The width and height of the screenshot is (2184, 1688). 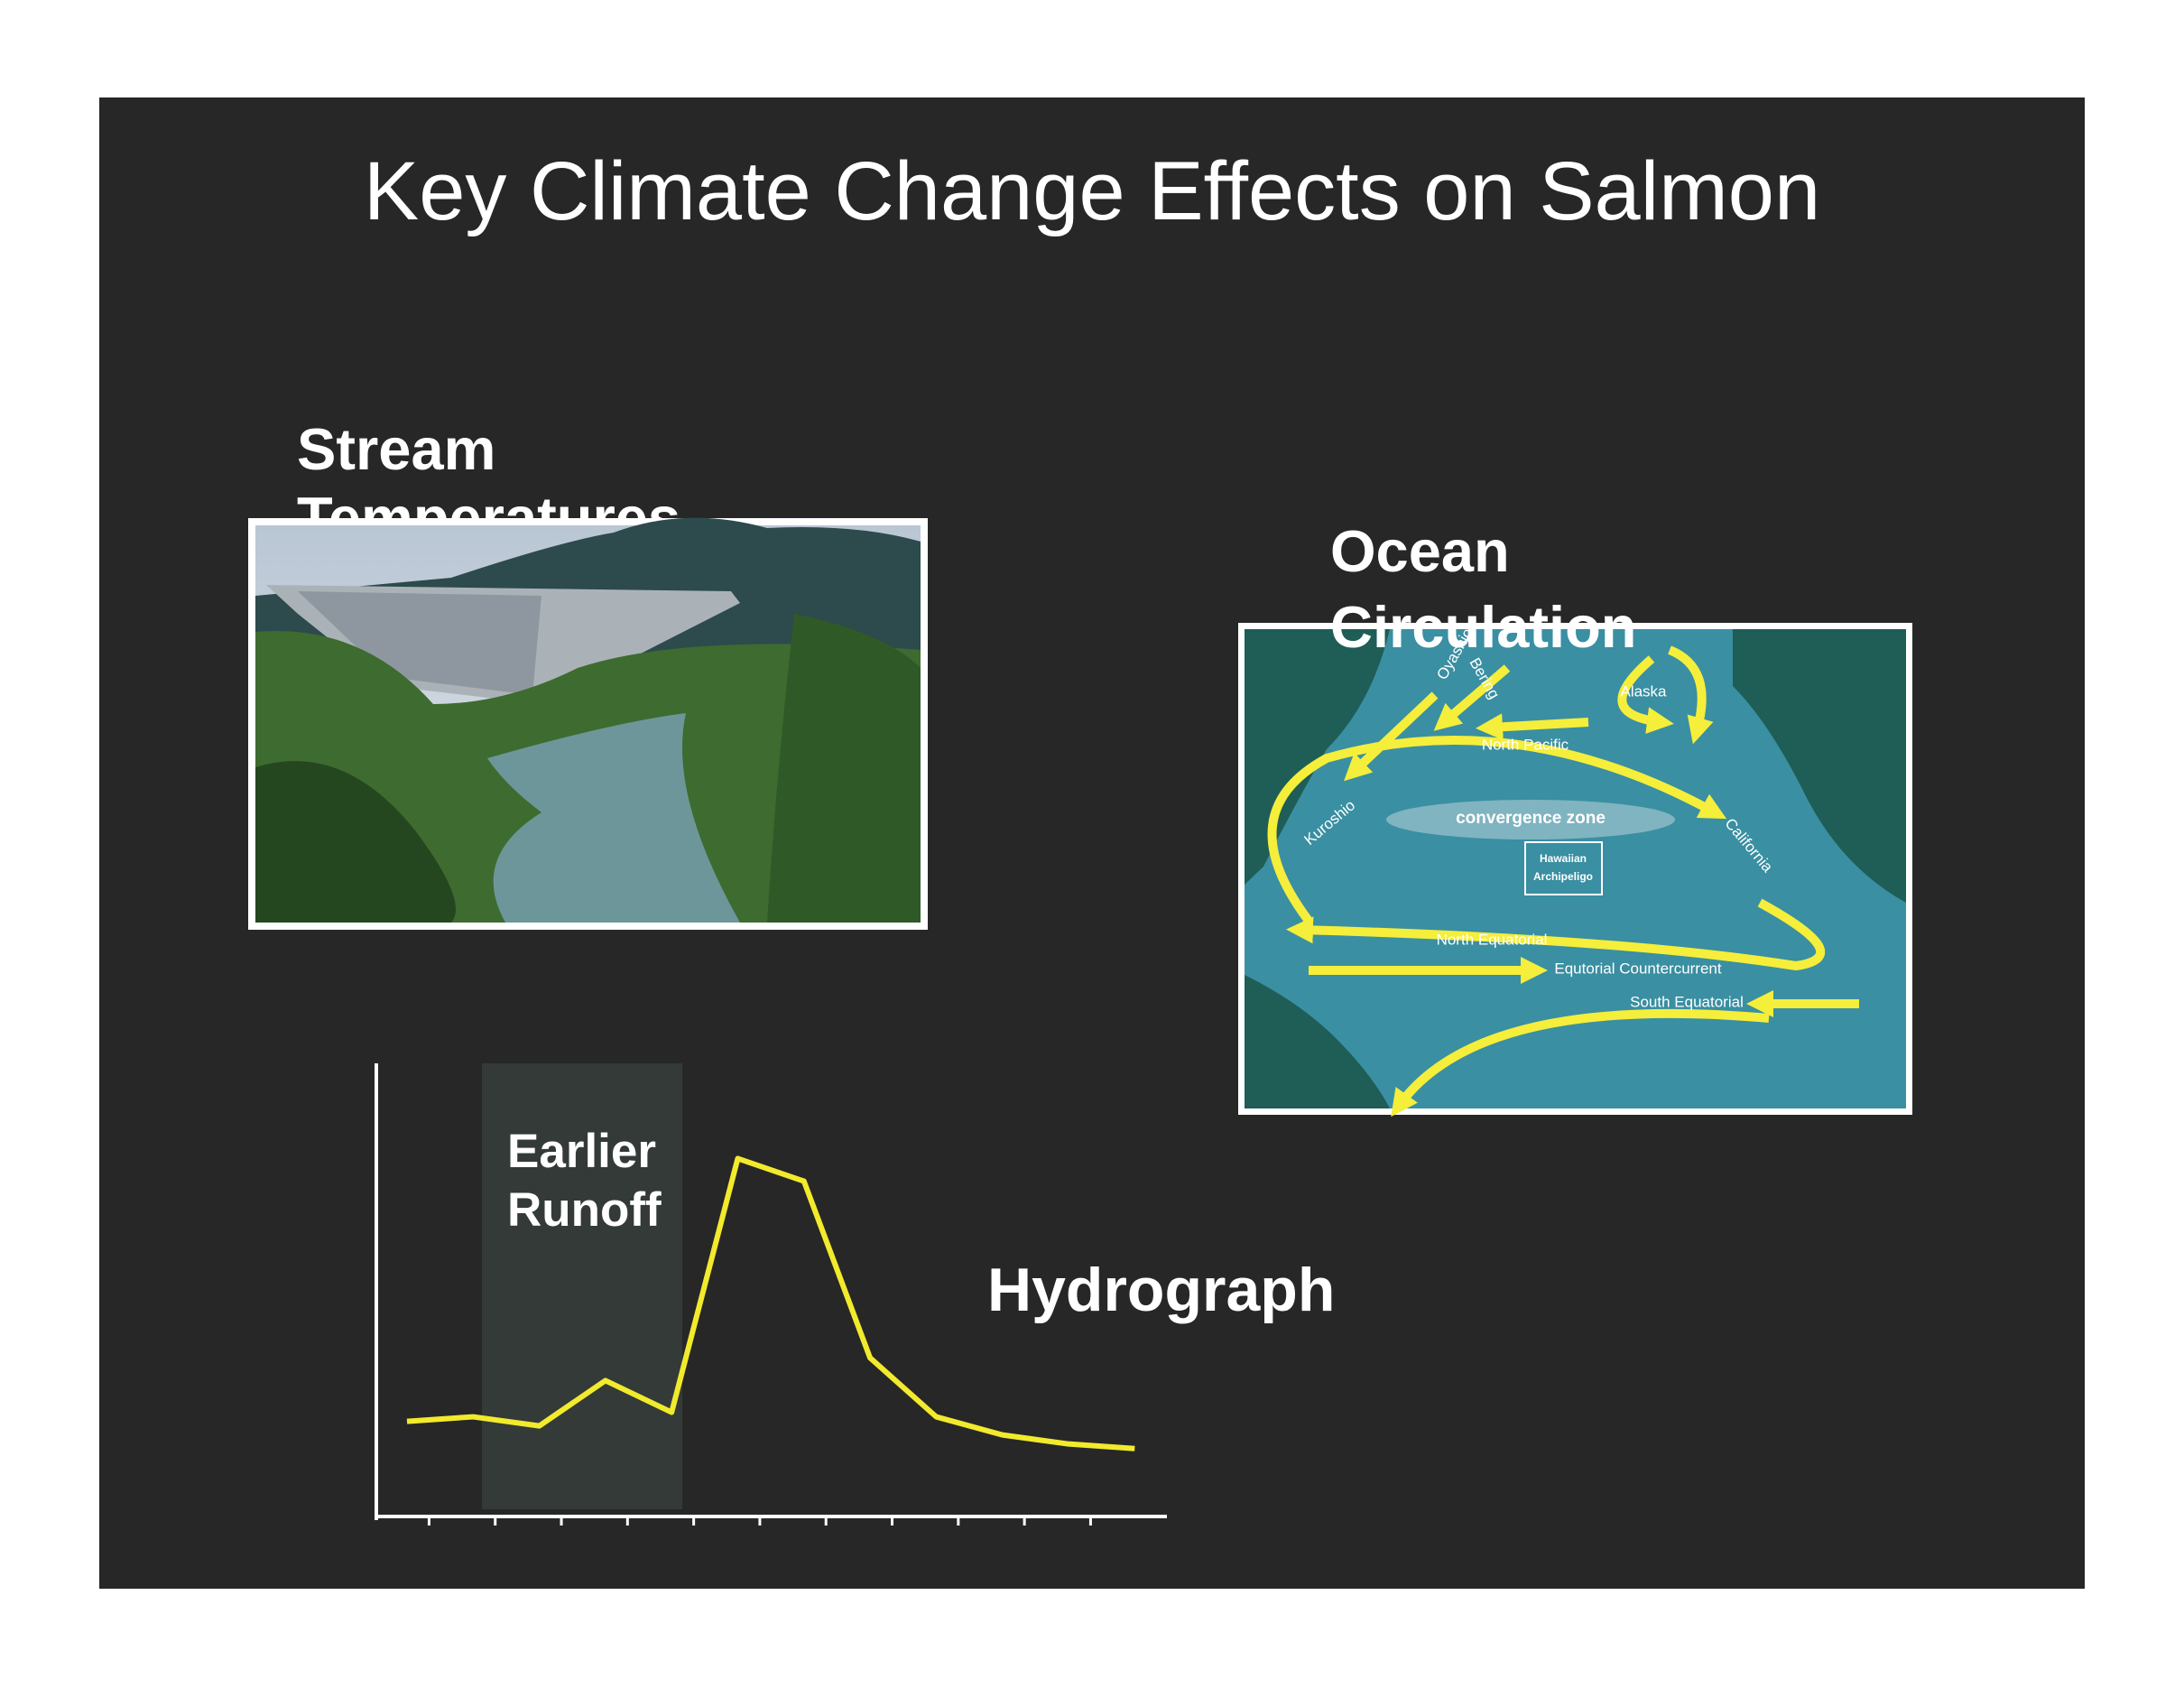 What do you see at coordinates (1483, 589) in the screenshot?
I see `ocean-label: Ocean Circulation` at bounding box center [1483, 589].